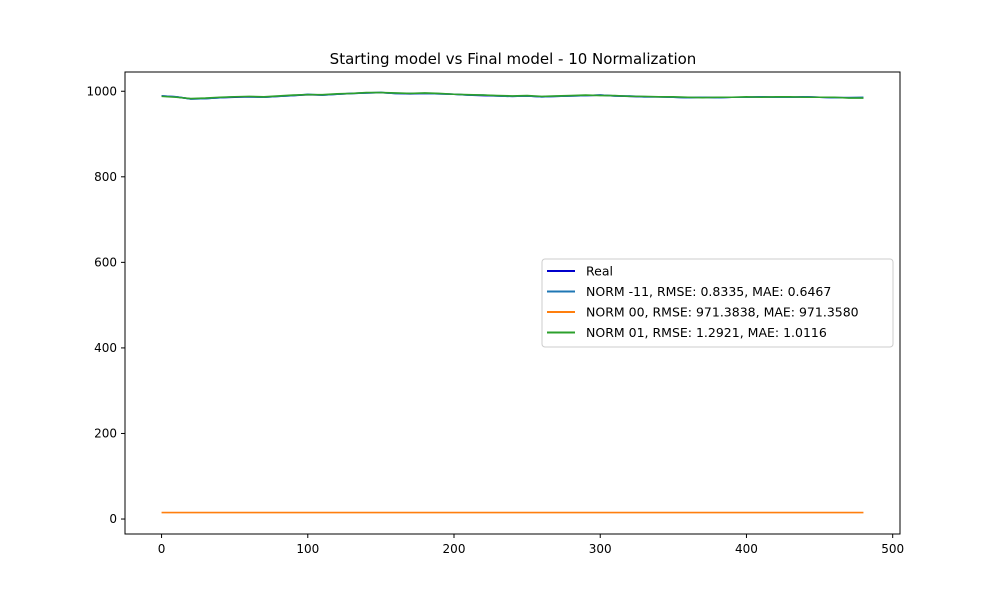 The height and width of the screenshot is (600, 1000). What do you see at coordinates (105, 433) in the screenshot?
I see `y-tick-label-1: 200` at bounding box center [105, 433].